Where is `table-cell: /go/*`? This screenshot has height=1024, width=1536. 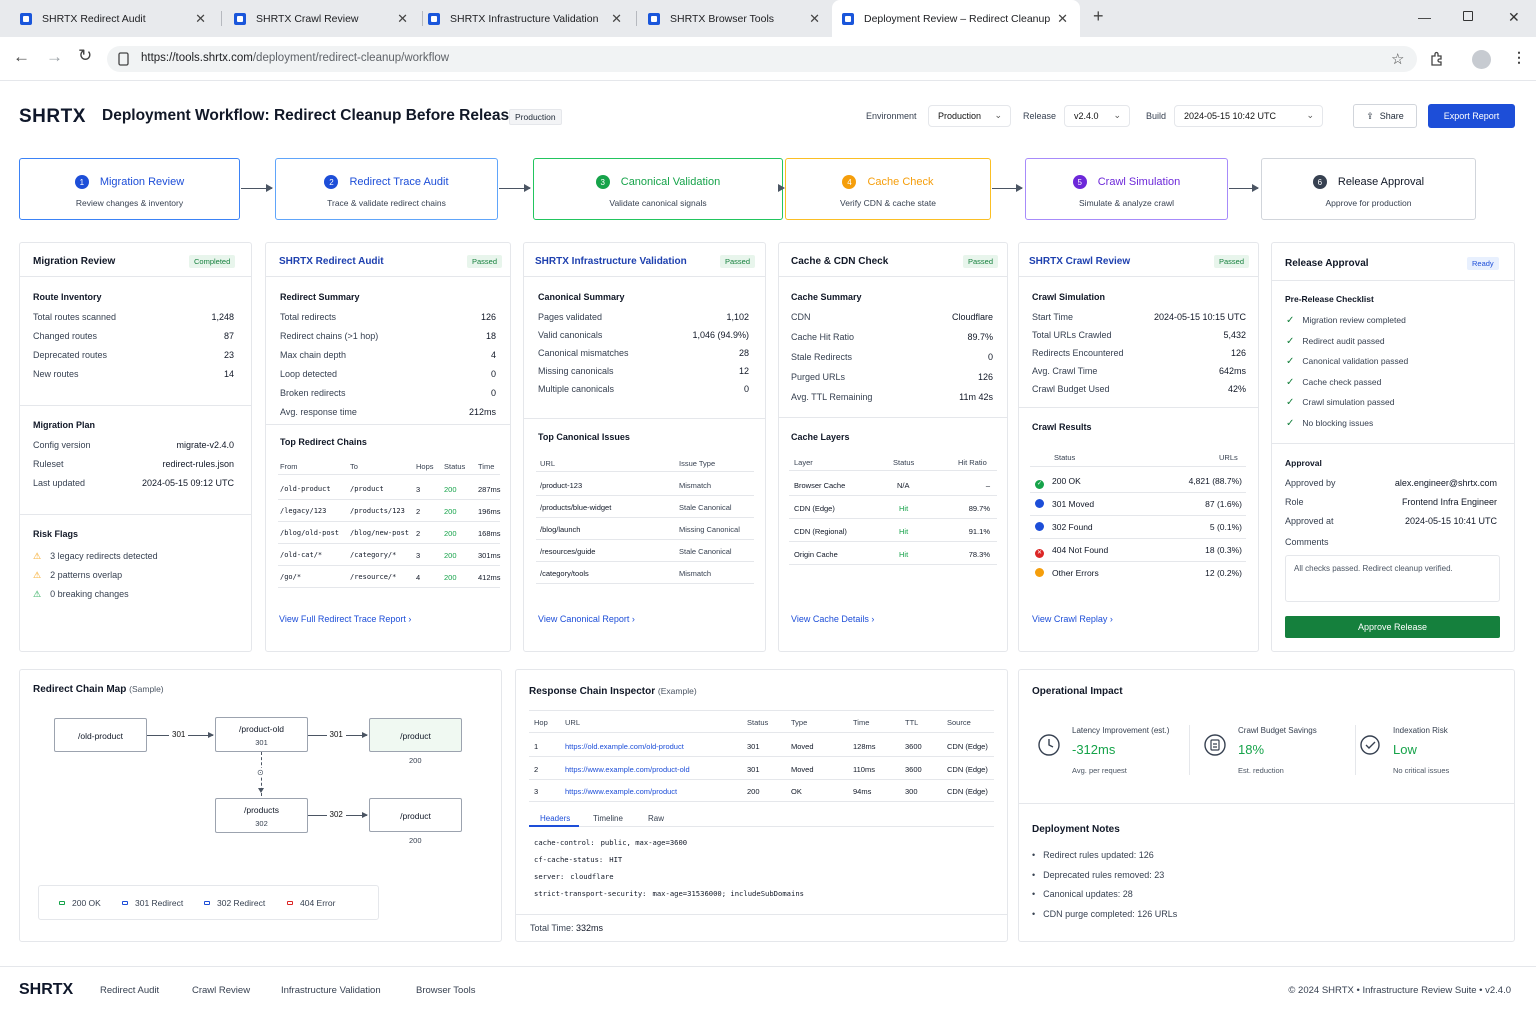
table-cell: /go/* is located at coordinates (291, 577).